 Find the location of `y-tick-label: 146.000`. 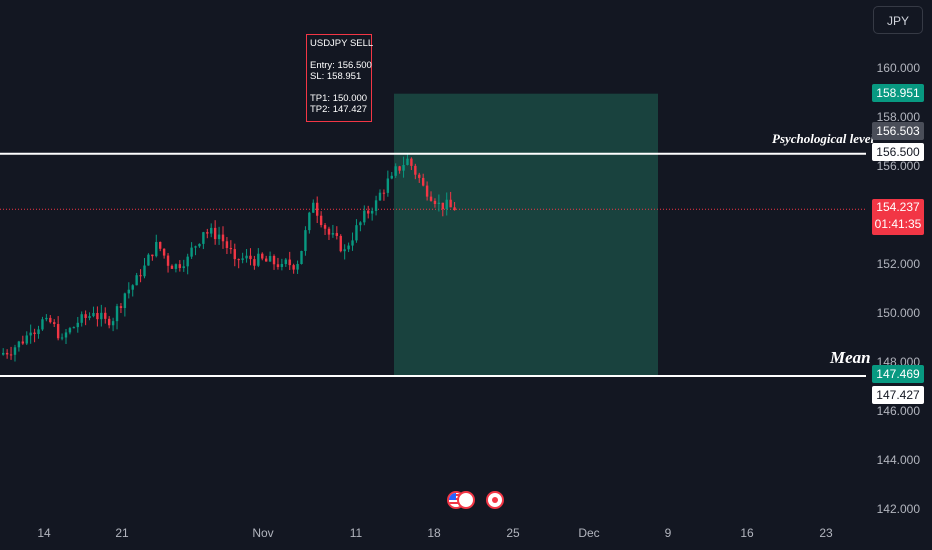

y-tick-label: 146.000 is located at coordinates (898, 411).